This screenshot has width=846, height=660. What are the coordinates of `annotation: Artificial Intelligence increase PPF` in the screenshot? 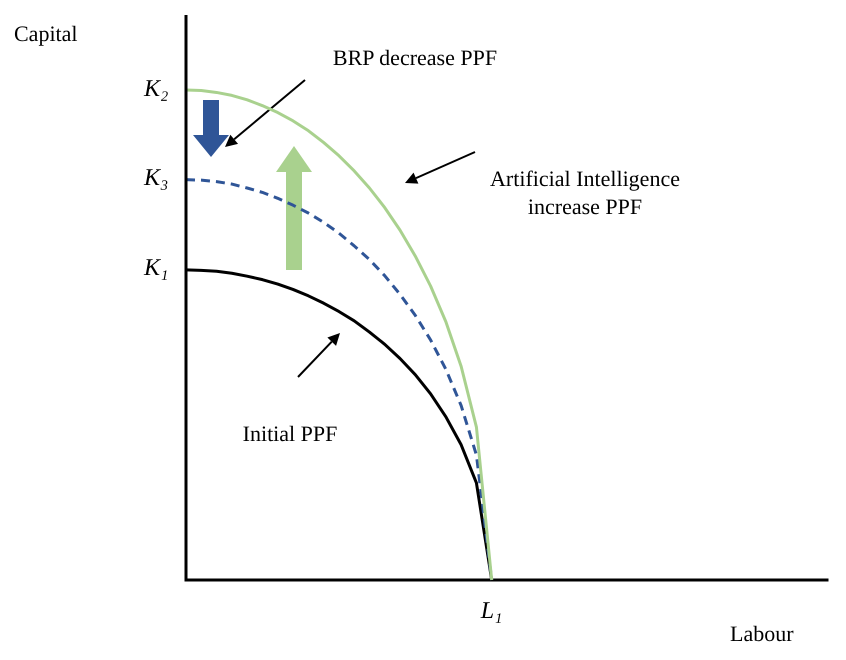 It's located at (585, 193).